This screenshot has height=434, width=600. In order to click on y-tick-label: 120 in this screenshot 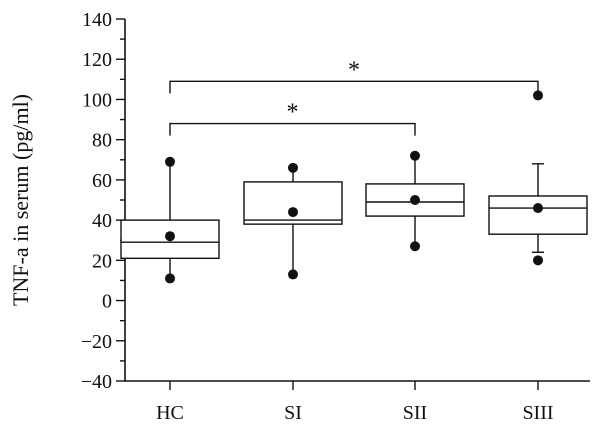, I will do `click(97, 60)`.